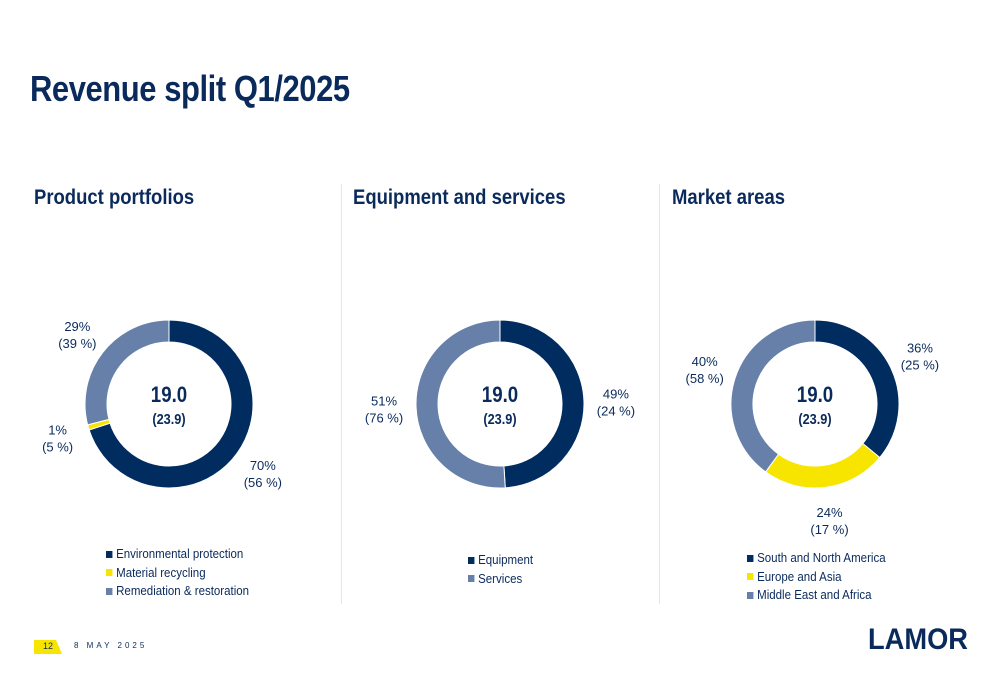 The image size is (1000, 685). I want to click on legend-item-services: Services, so click(500, 579).